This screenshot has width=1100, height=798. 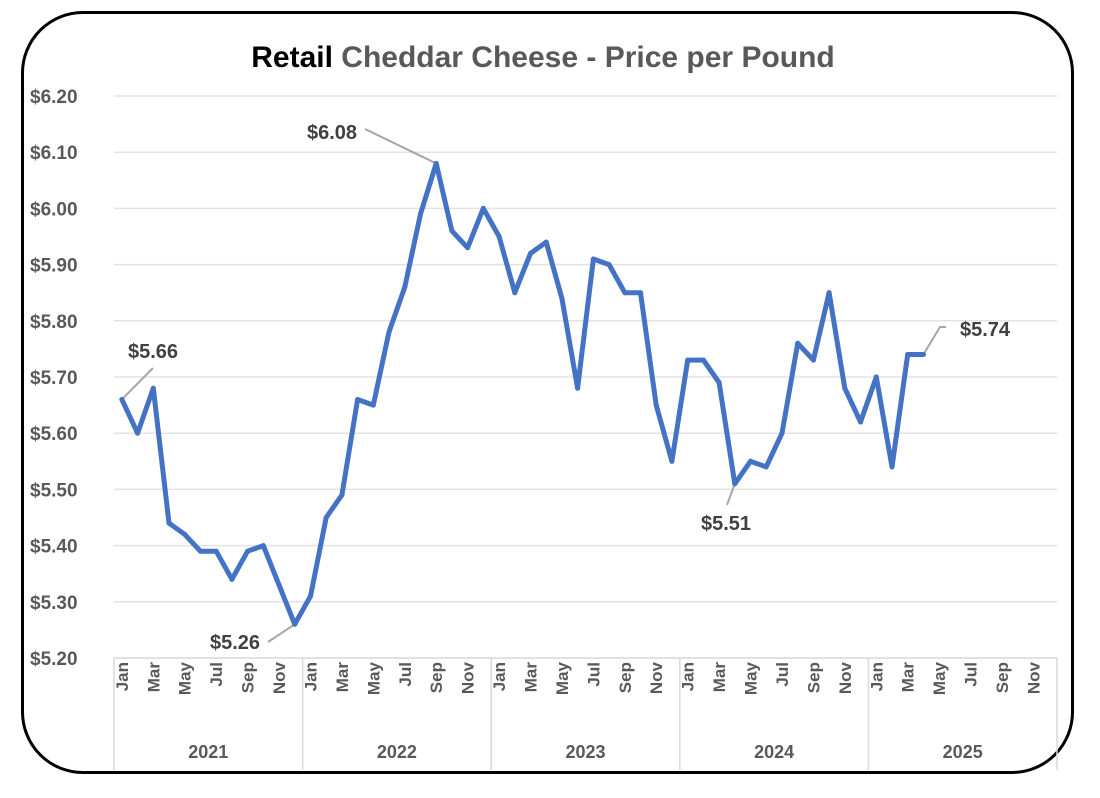 What do you see at coordinates (543, 57) in the screenshot?
I see `chart-title: Retail Cheddar Cheese - Price per Pound` at bounding box center [543, 57].